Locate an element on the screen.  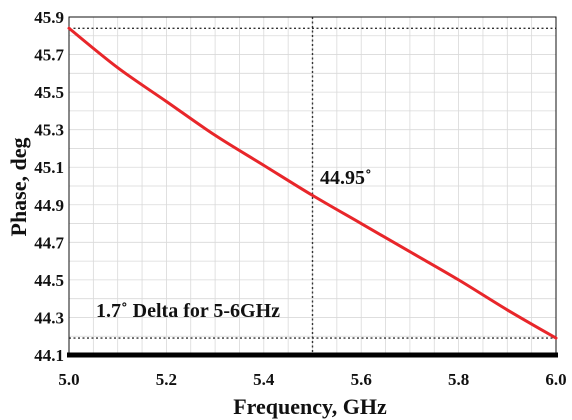
y-tick-label: 45.7 is located at coordinates (49, 55).